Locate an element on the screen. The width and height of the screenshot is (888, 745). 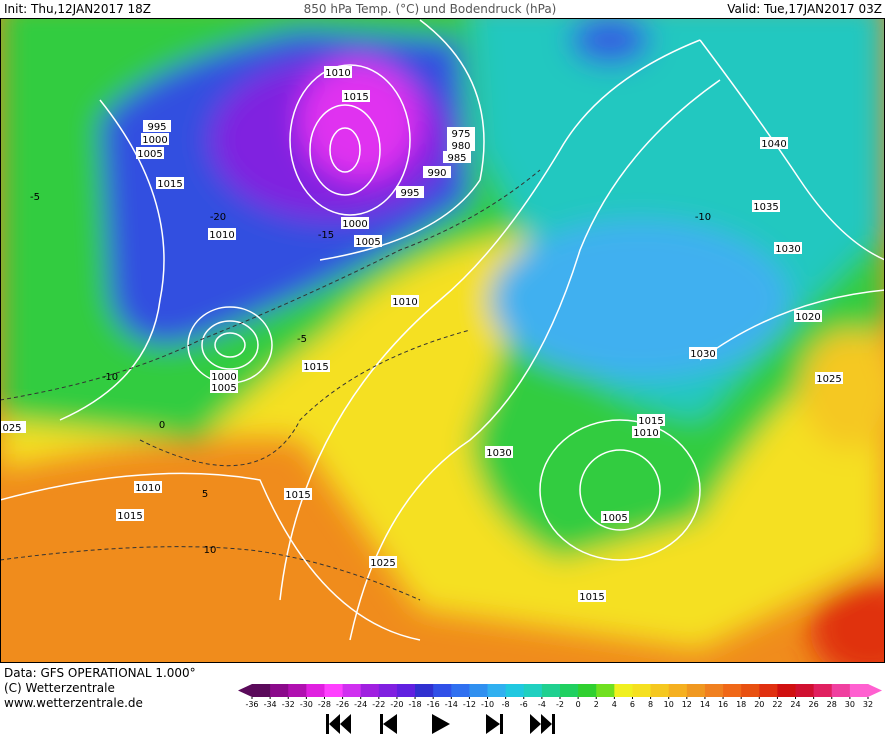
isobar-label: 1020 is located at coordinates (807, 317).